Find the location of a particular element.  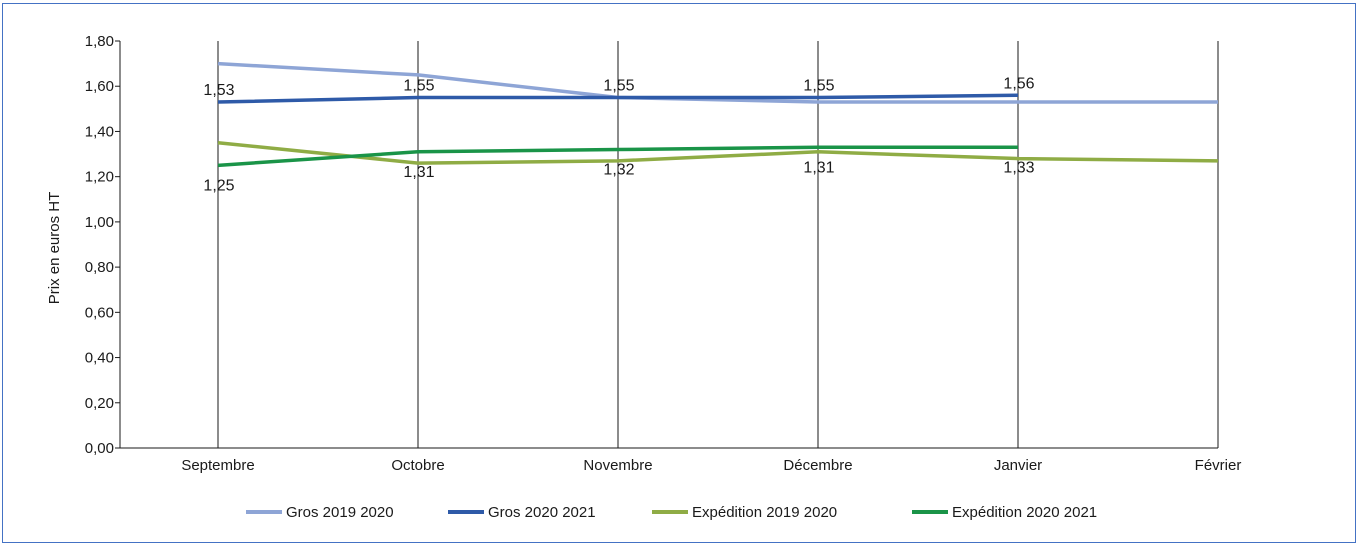

data-label-layer: 1,53 1,55 1,55 1,55 1,56 1,25 1,31 1,32 1,31 1,33 is located at coordinates (618, 134).